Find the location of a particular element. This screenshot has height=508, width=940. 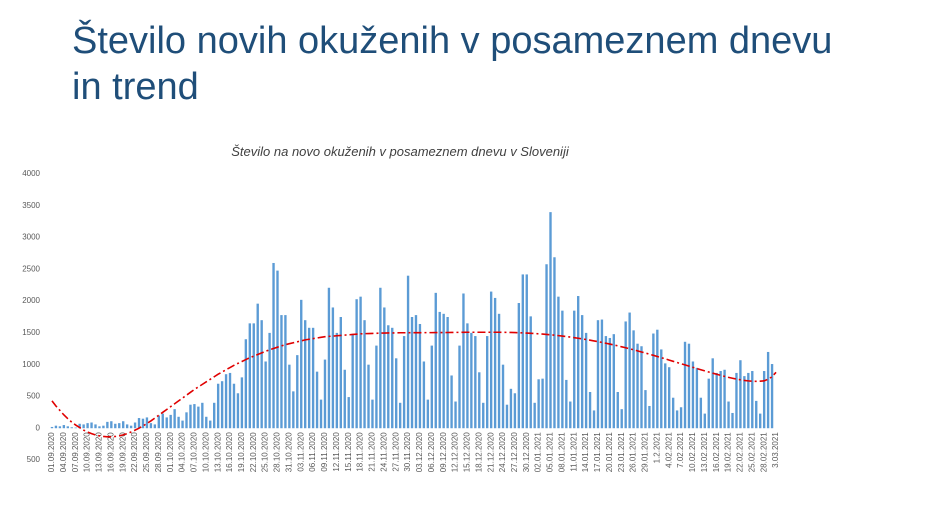

x-tick-label: 13.02.2021 is located at coordinates (704, 452).